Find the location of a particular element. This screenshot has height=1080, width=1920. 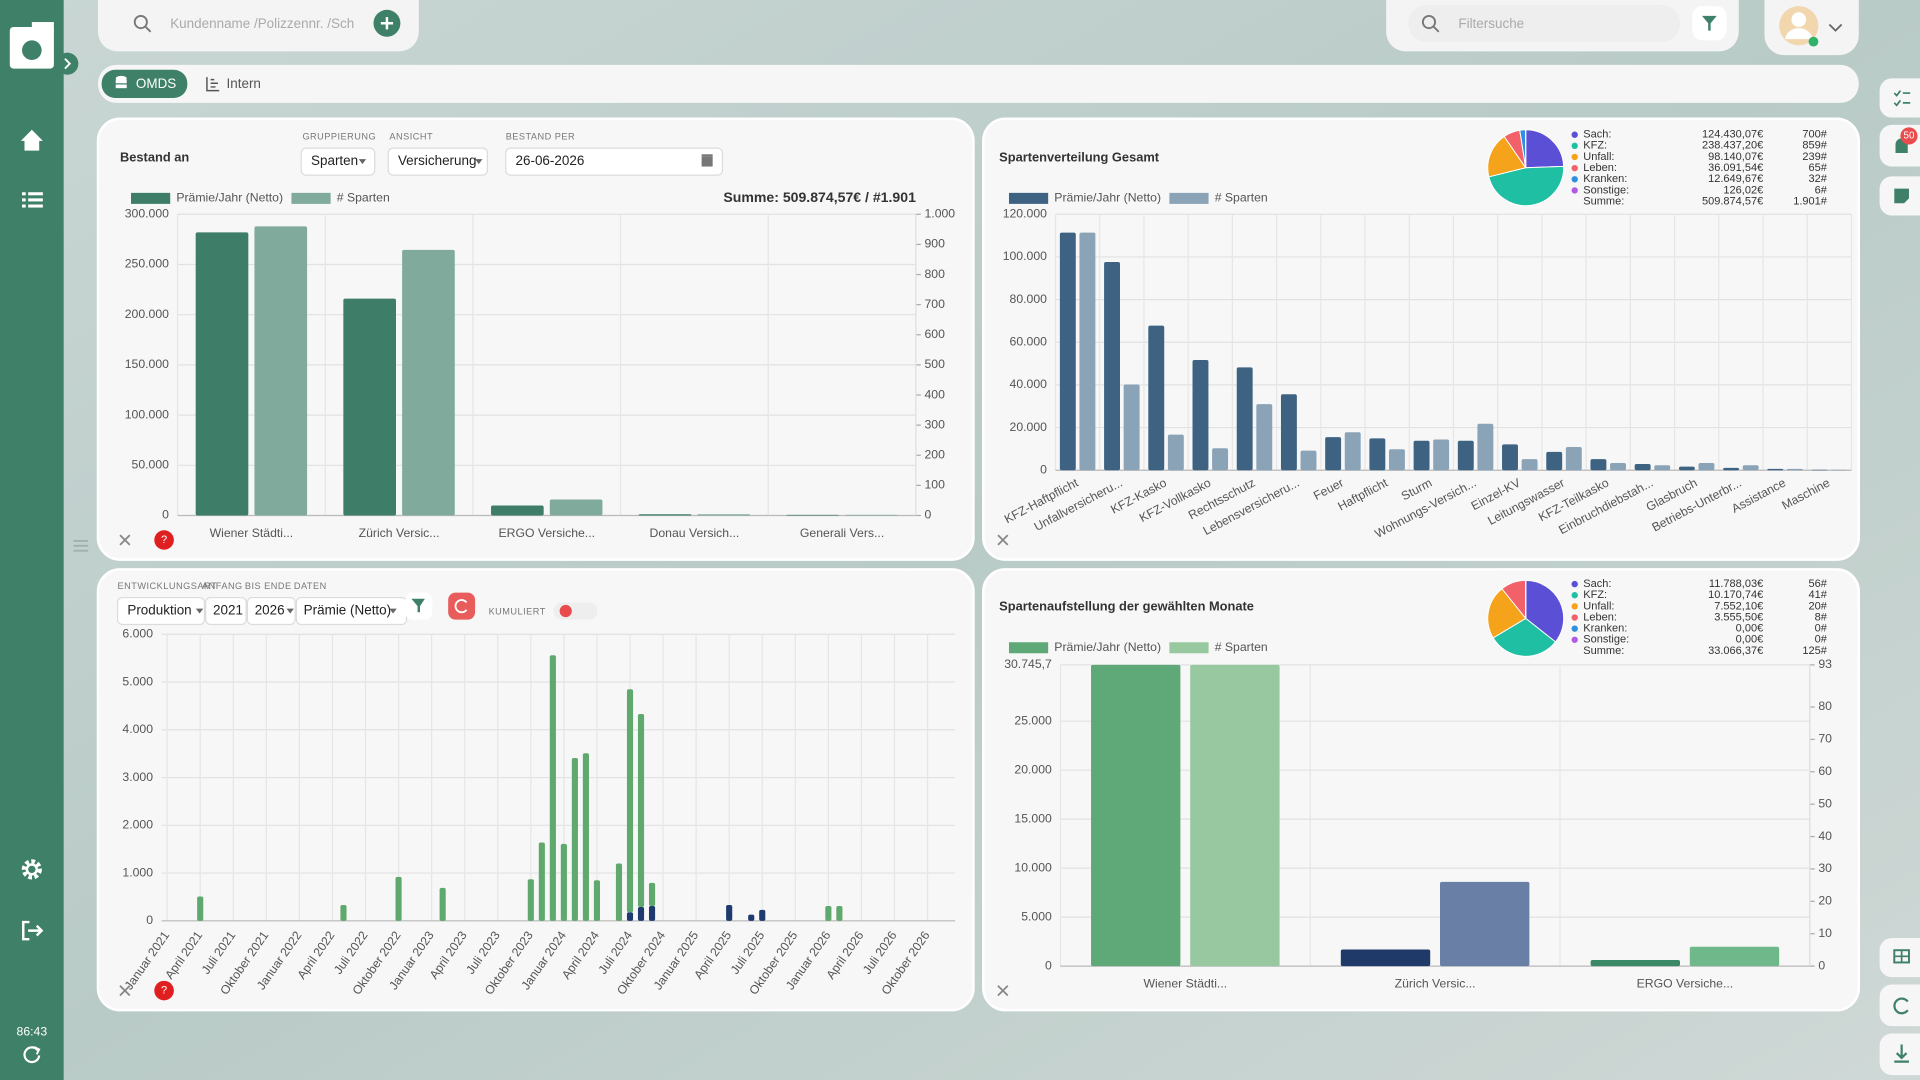

home-icon is located at coordinates (31, 140).